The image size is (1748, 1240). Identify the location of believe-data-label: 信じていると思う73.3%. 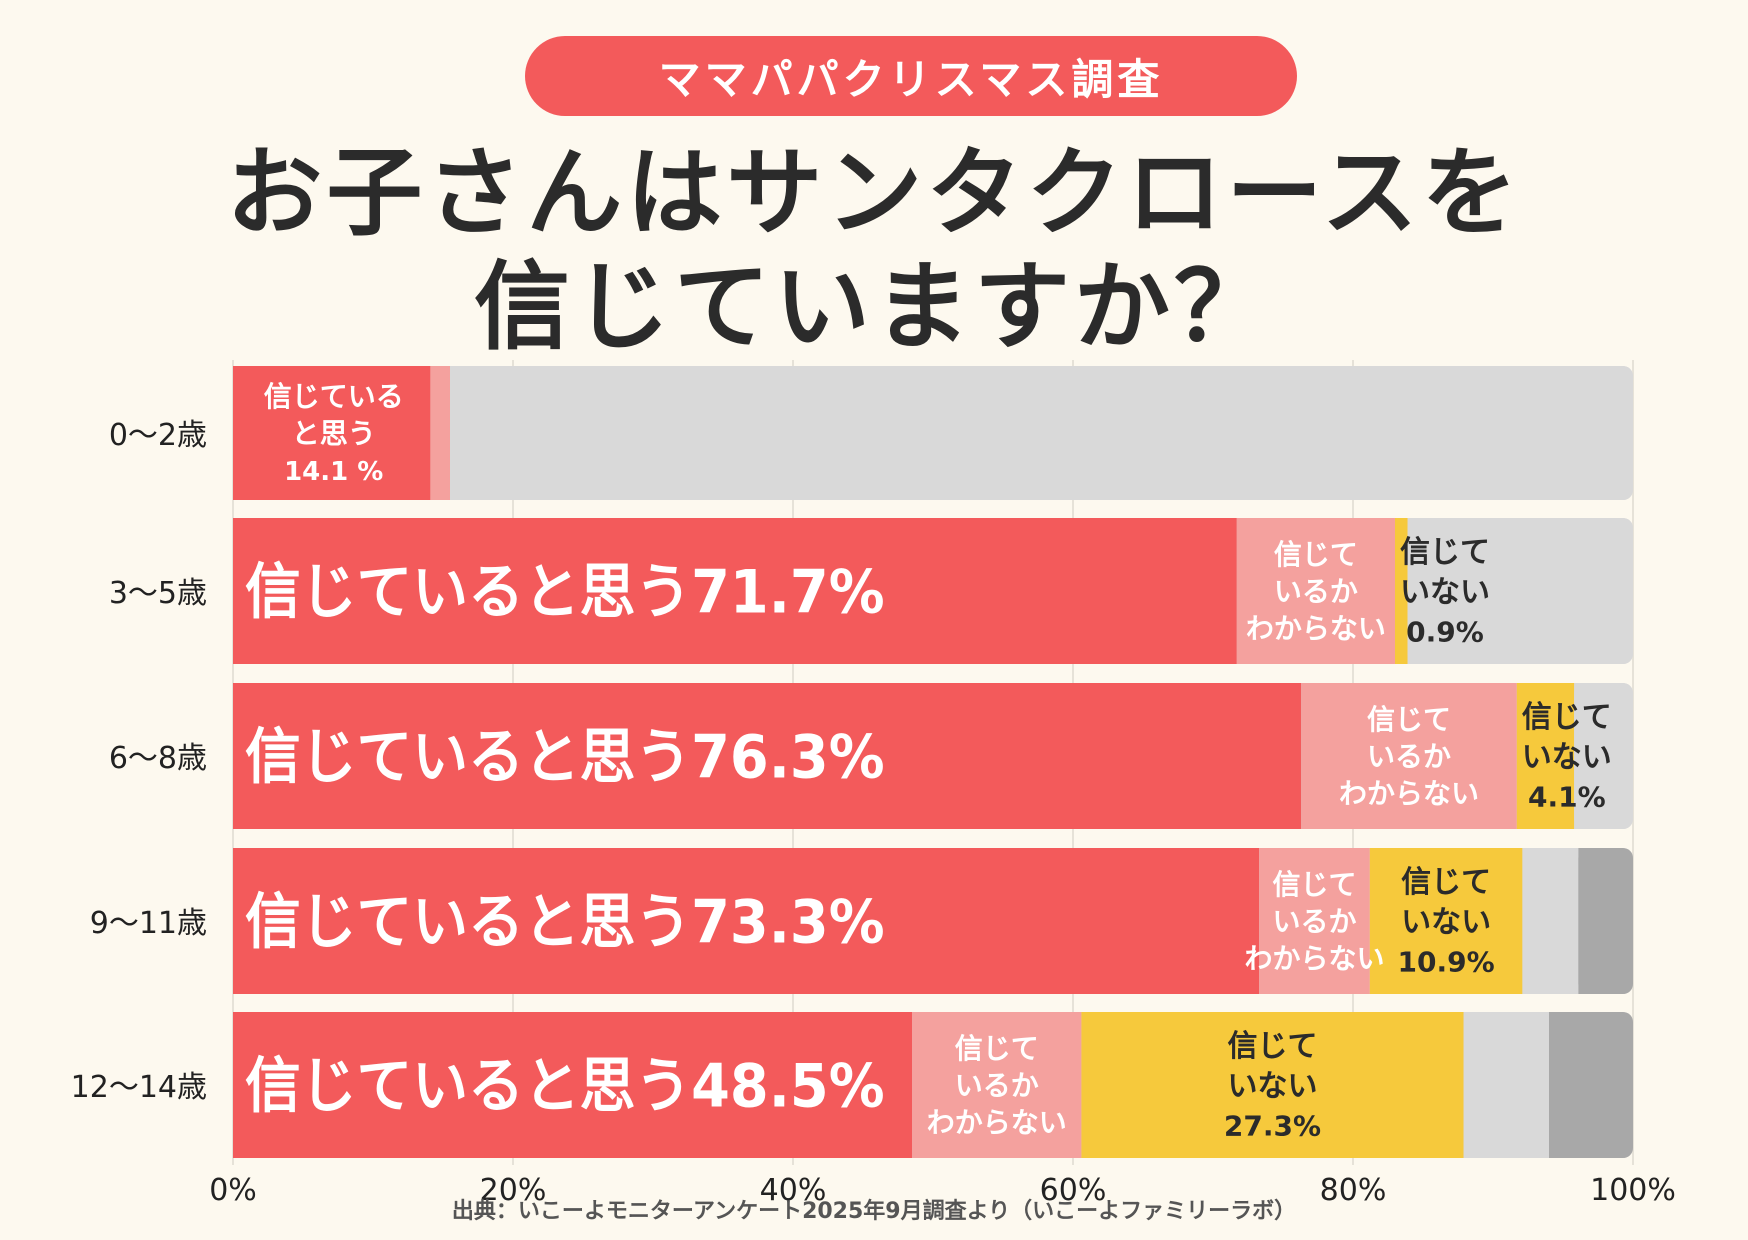
(565, 923).